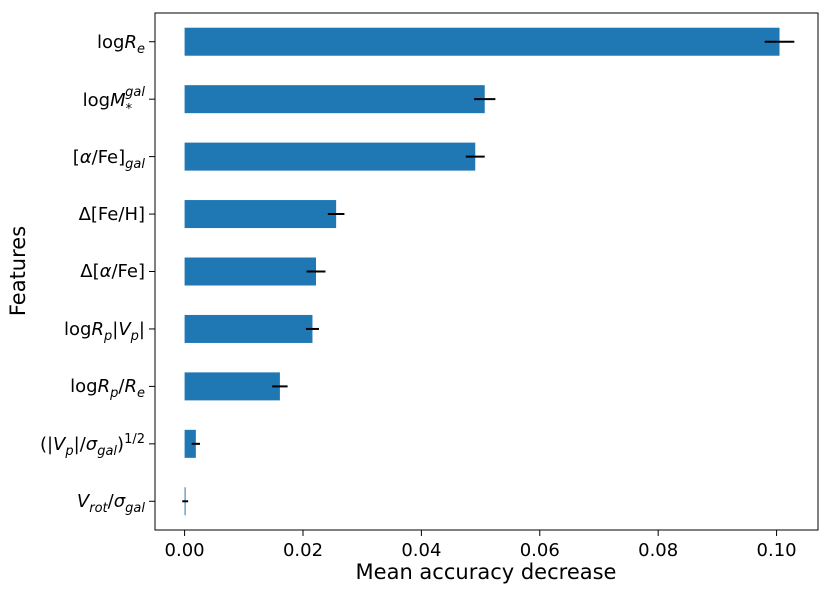 The image size is (831, 591). Describe the element at coordinates (658, 550) in the screenshot. I see `x-tick-label-4: 0.08` at that location.